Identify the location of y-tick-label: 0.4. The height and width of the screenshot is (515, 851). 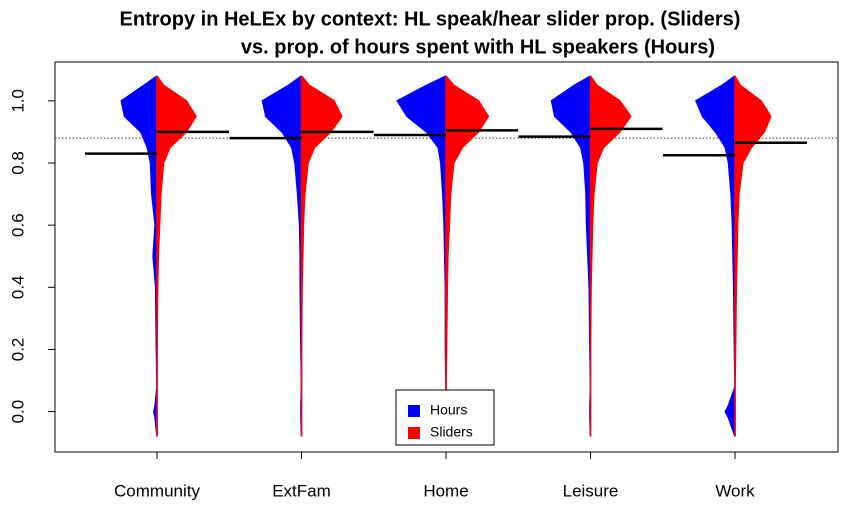
(17, 287).